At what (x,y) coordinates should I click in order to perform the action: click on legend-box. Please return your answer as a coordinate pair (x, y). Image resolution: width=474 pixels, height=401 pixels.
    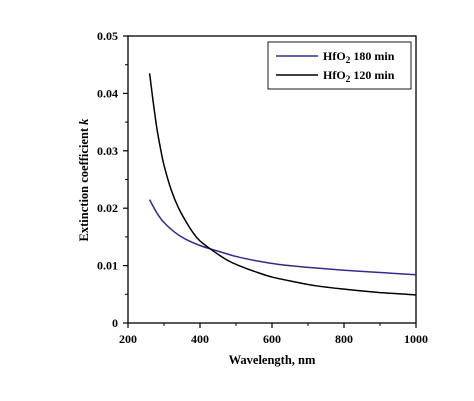
    Looking at the image, I should click on (339, 65).